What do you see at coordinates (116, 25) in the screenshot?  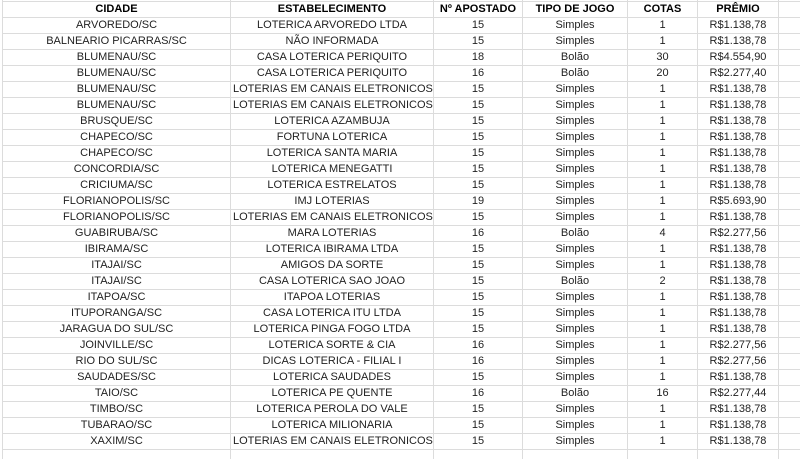 I see `cell-cidade: ARVOREDO/SC` at bounding box center [116, 25].